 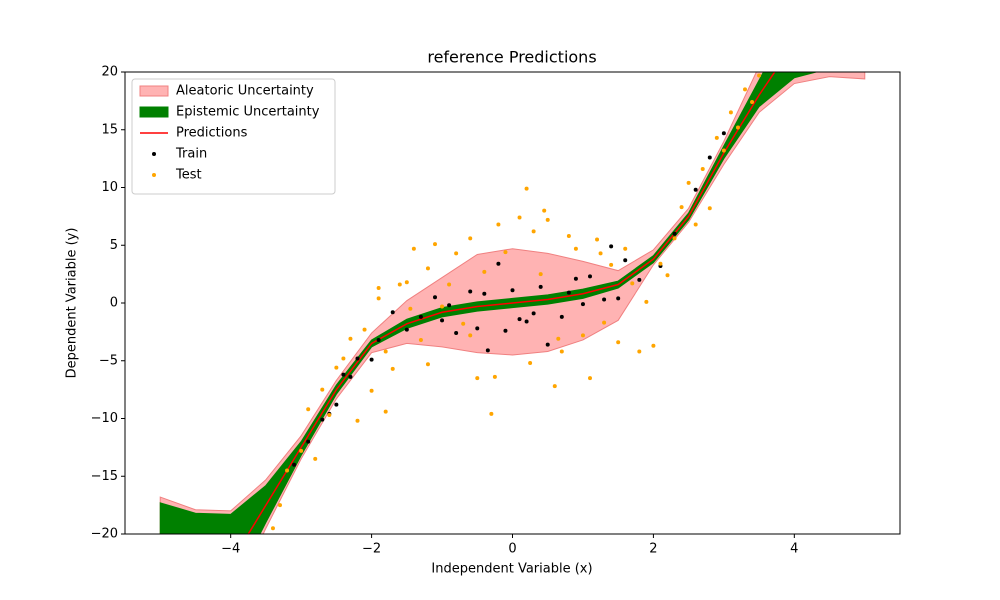 I want to click on legend-label: Epistemic Uncertainty, so click(x=248, y=112).